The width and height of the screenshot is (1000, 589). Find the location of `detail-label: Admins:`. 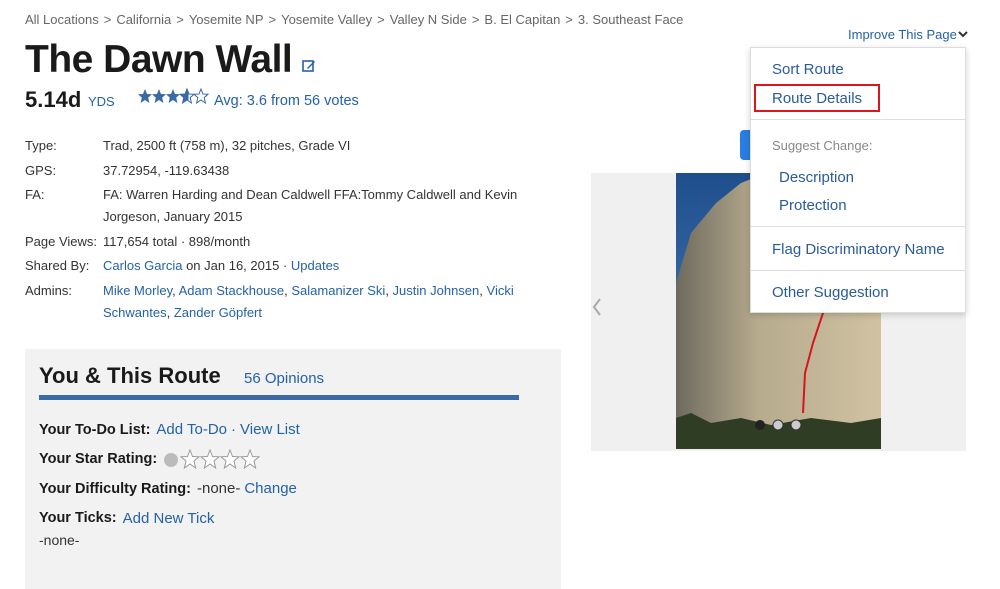

detail-label: Admins: is located at coordinates (48, 290).